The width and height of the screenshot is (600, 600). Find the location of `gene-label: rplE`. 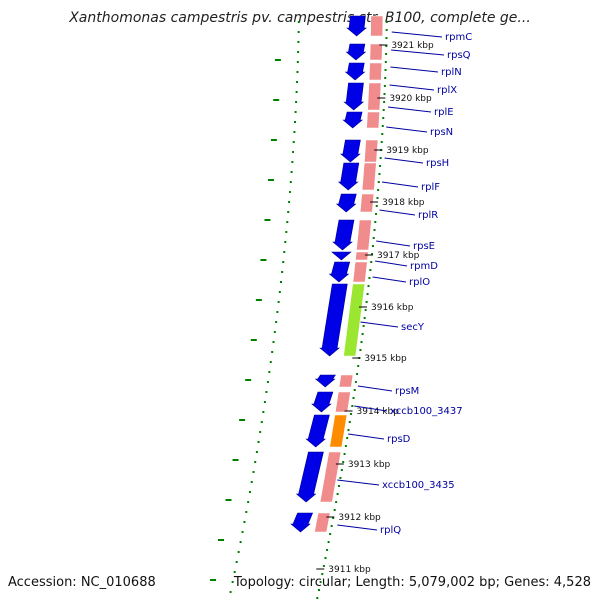

gene-label: rplE is located at coordinates (444, 112).